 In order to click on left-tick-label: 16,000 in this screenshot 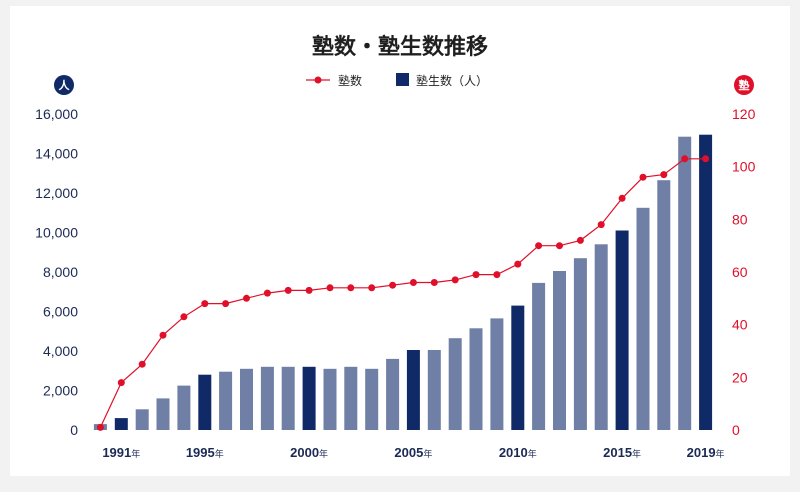, I will do `click(56, 114)`.